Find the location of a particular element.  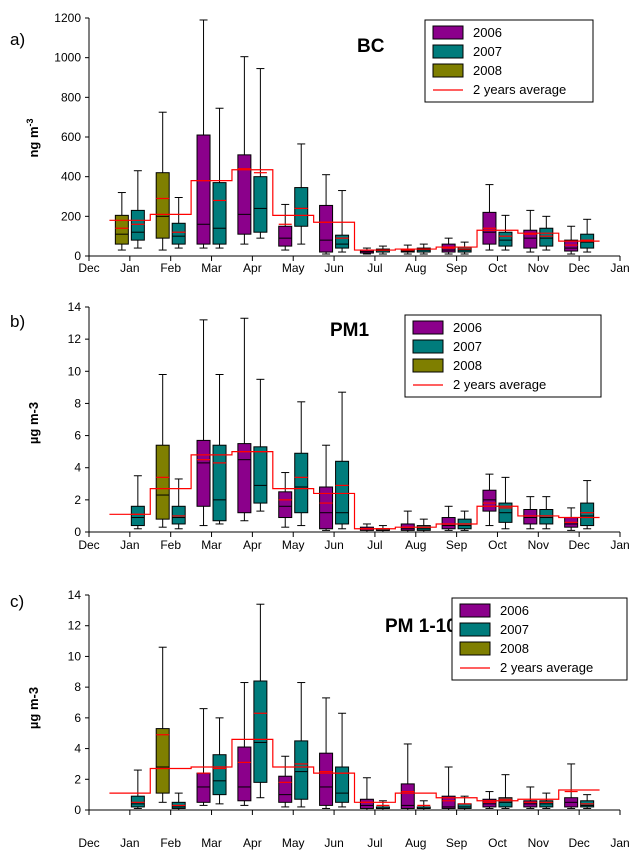

box-2007-Jan is located at coordinates (137, 209).